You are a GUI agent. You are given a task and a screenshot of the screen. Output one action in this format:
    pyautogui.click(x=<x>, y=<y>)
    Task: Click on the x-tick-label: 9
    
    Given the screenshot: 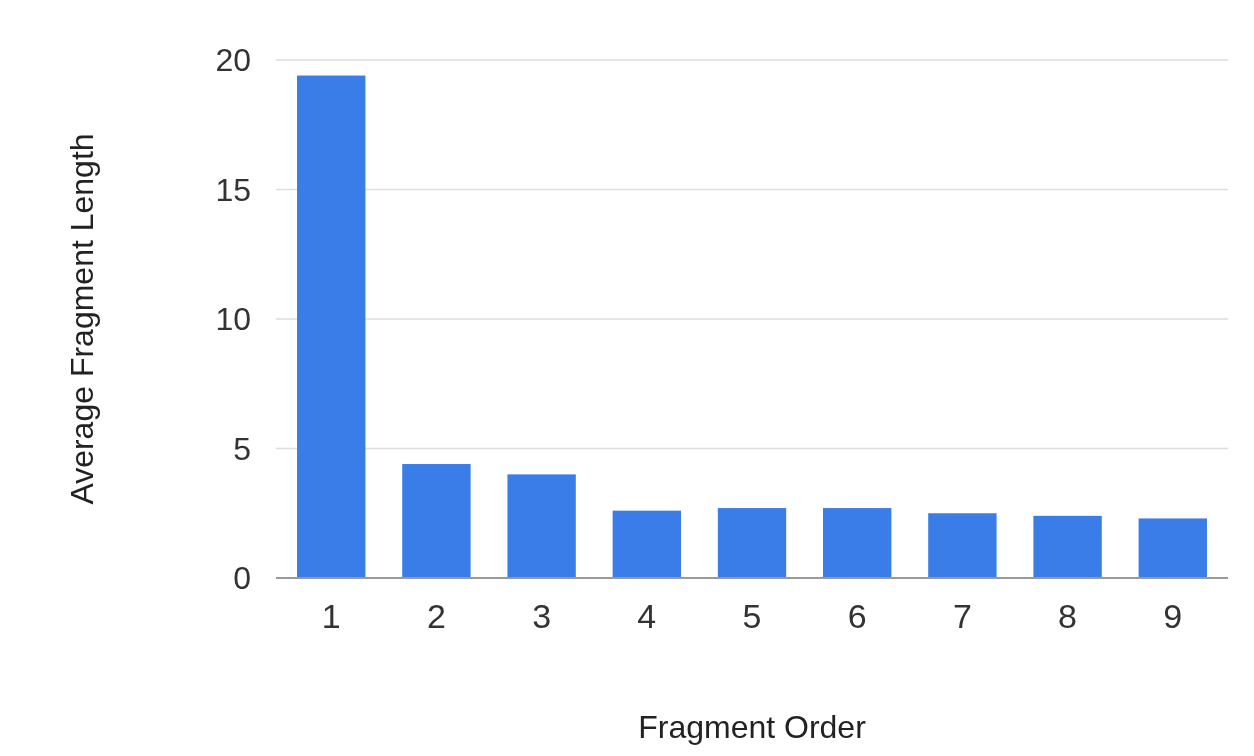 What is the action you would take?
    pyautogui.click(x=1173, y=616)
    